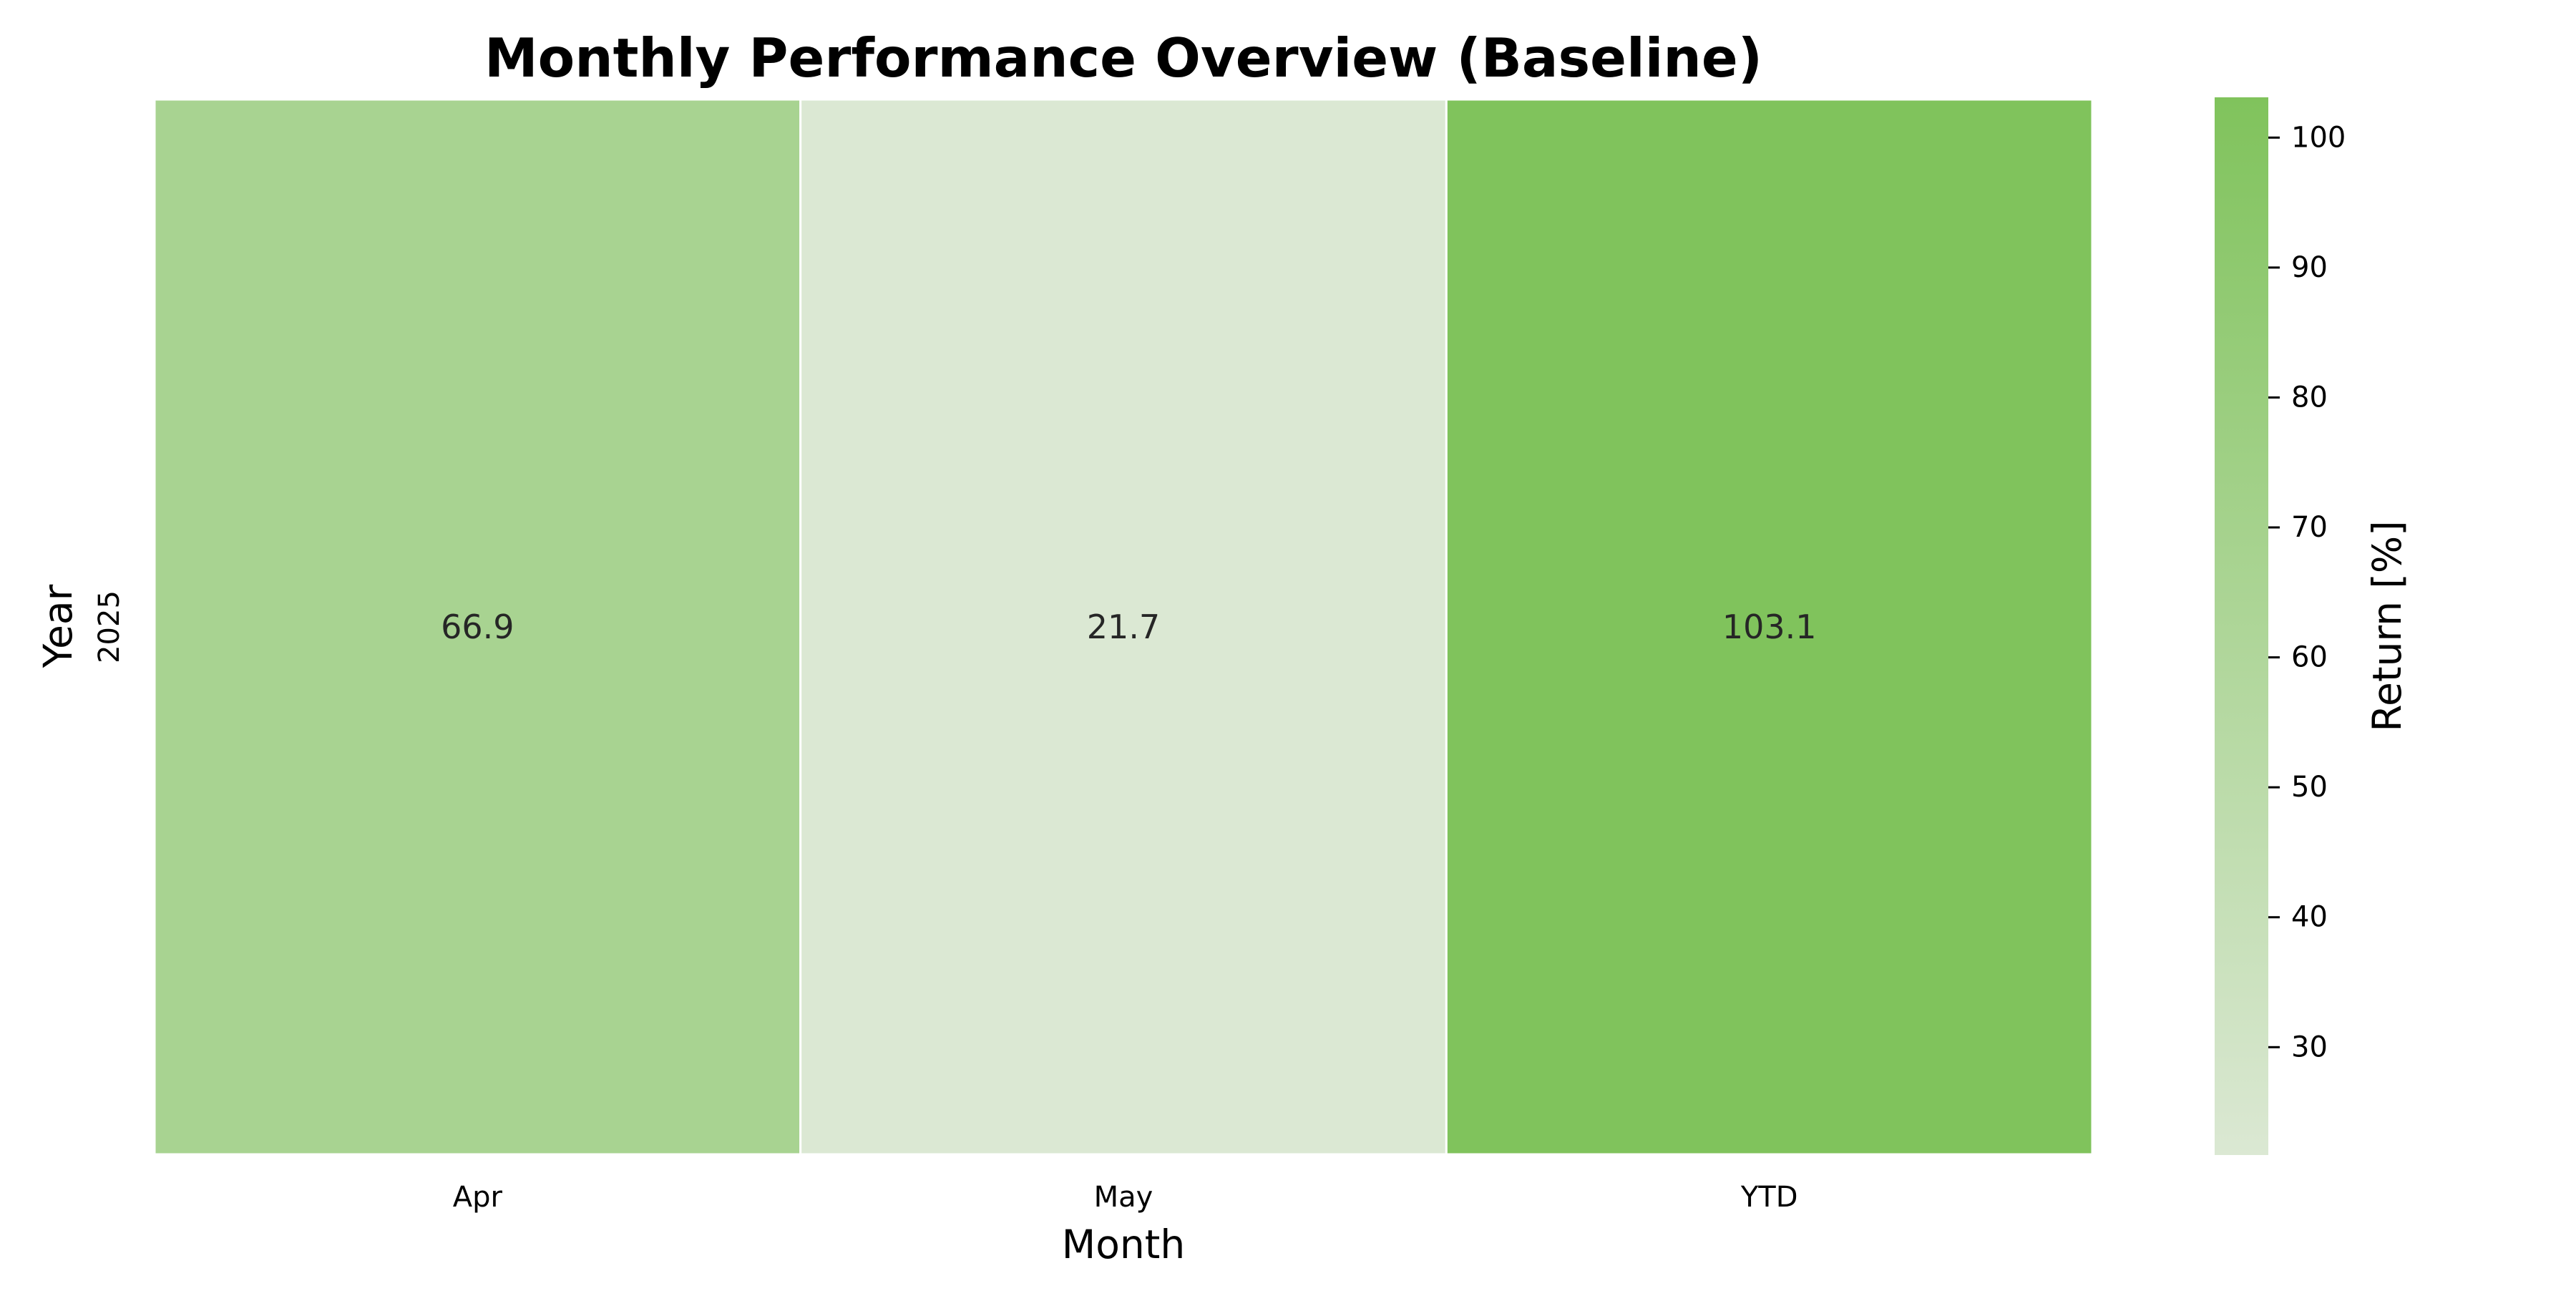 This screenshot has width=2576, height=1291. I want to click on x-tick-label: May, so click(1123, 1197).